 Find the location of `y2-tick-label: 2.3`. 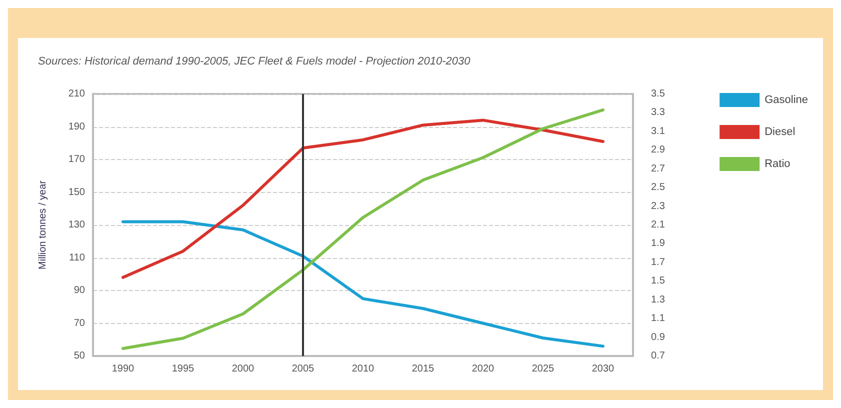

y2-tick-label: 2.3 is located at coordinates (658, 206).